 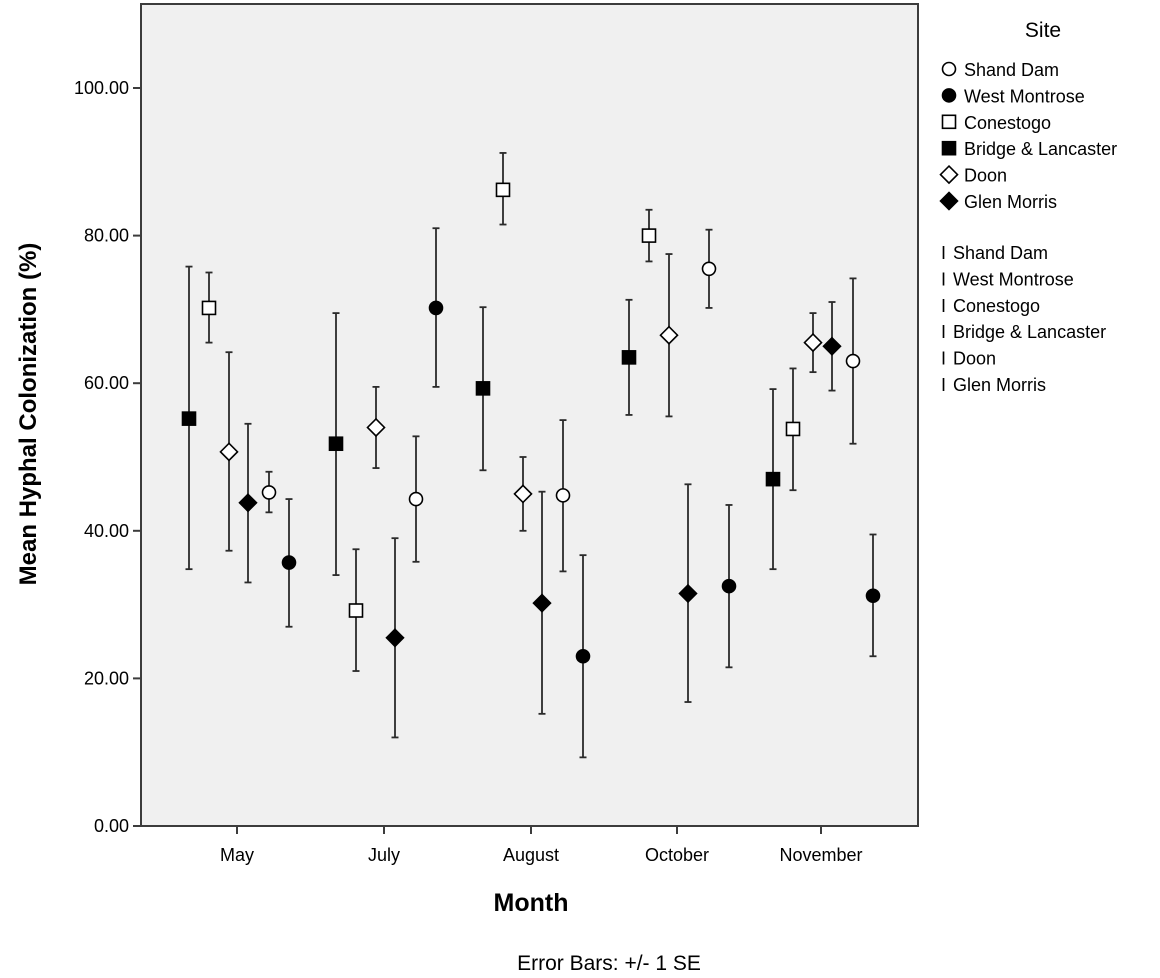 I want to click on error-bars-footnote: Error Bars: +/- 1 SE, so click(x=609, y=963).